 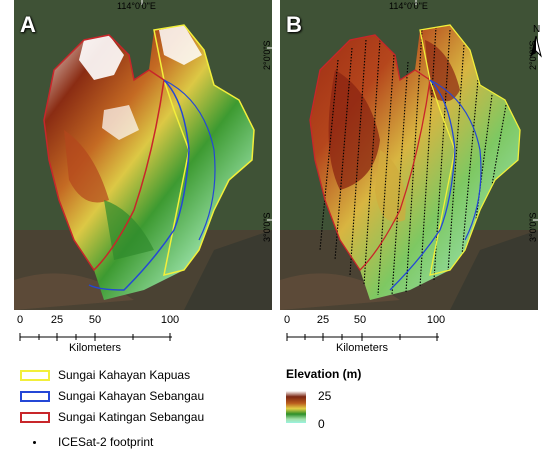 I want to click on lat-south-label-b: 3°0'0"S, so click(x=533, y=227).